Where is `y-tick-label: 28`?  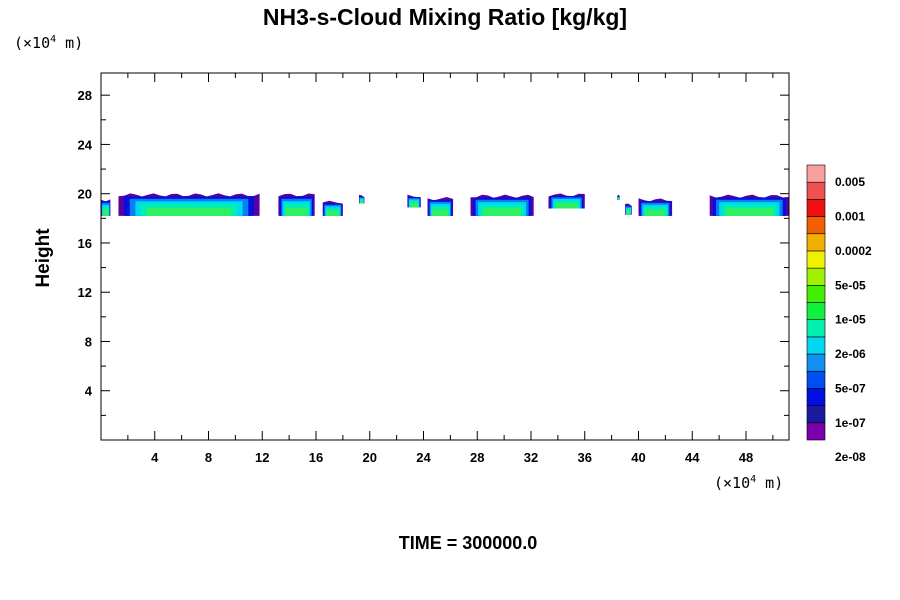 y-tick-label: 28 is located at coordinates (85, 95).